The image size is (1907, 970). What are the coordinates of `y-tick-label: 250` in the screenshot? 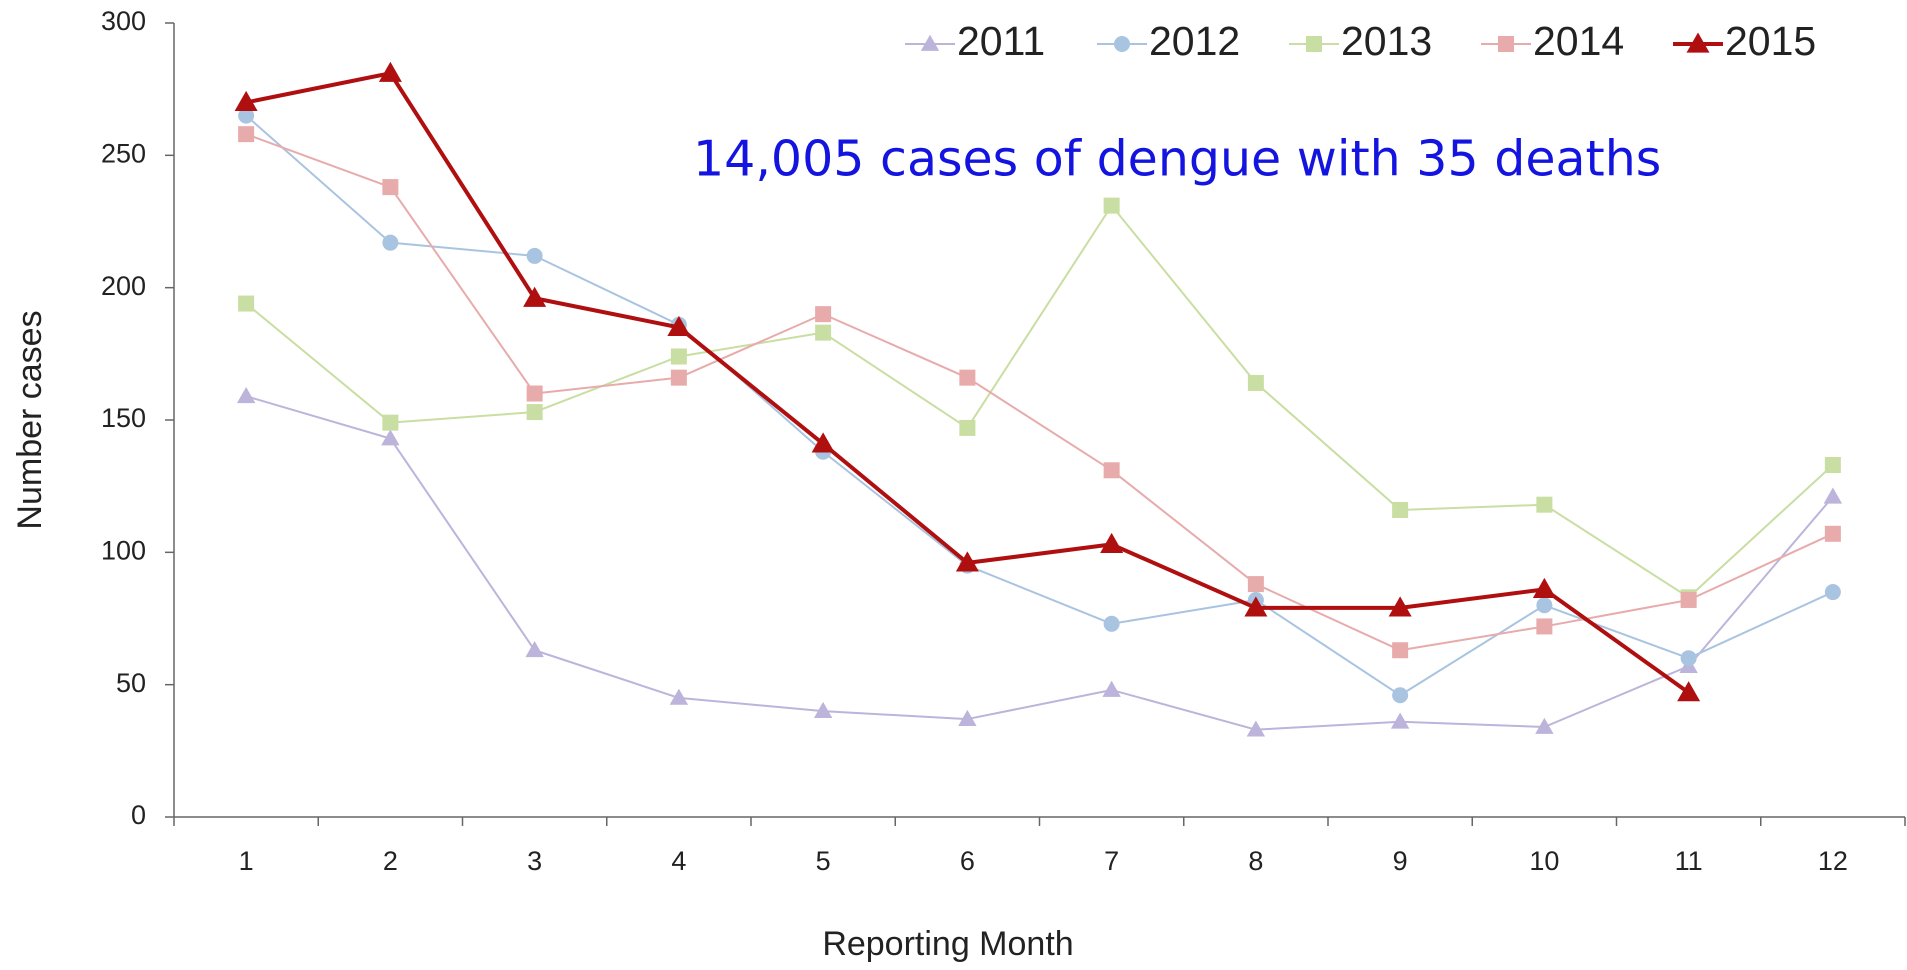 It's located at (123, 153).